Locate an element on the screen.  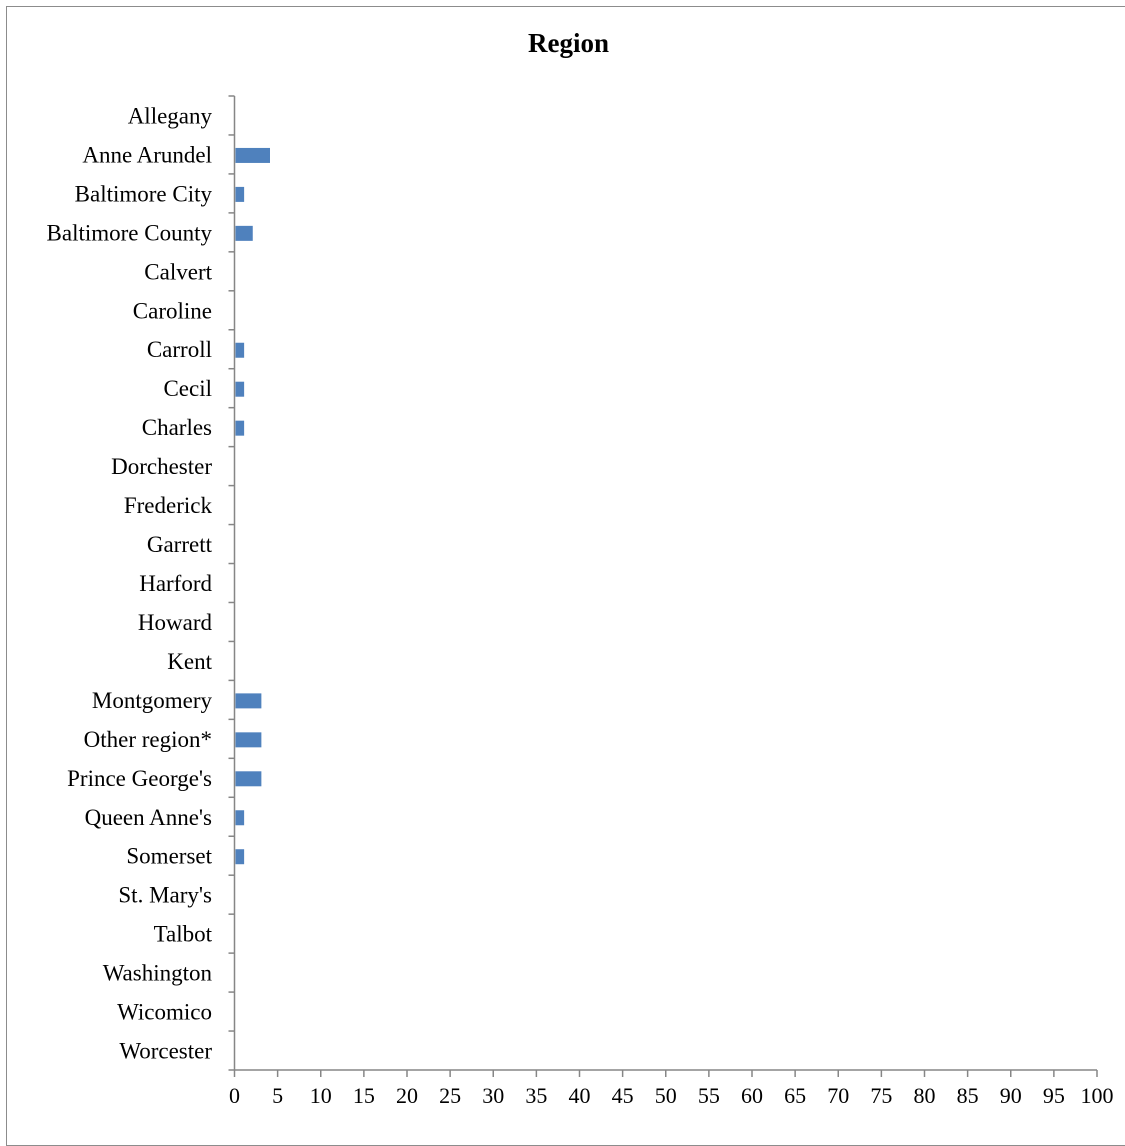
x-tick-label: 15 is located at coordinates (364, 1095).